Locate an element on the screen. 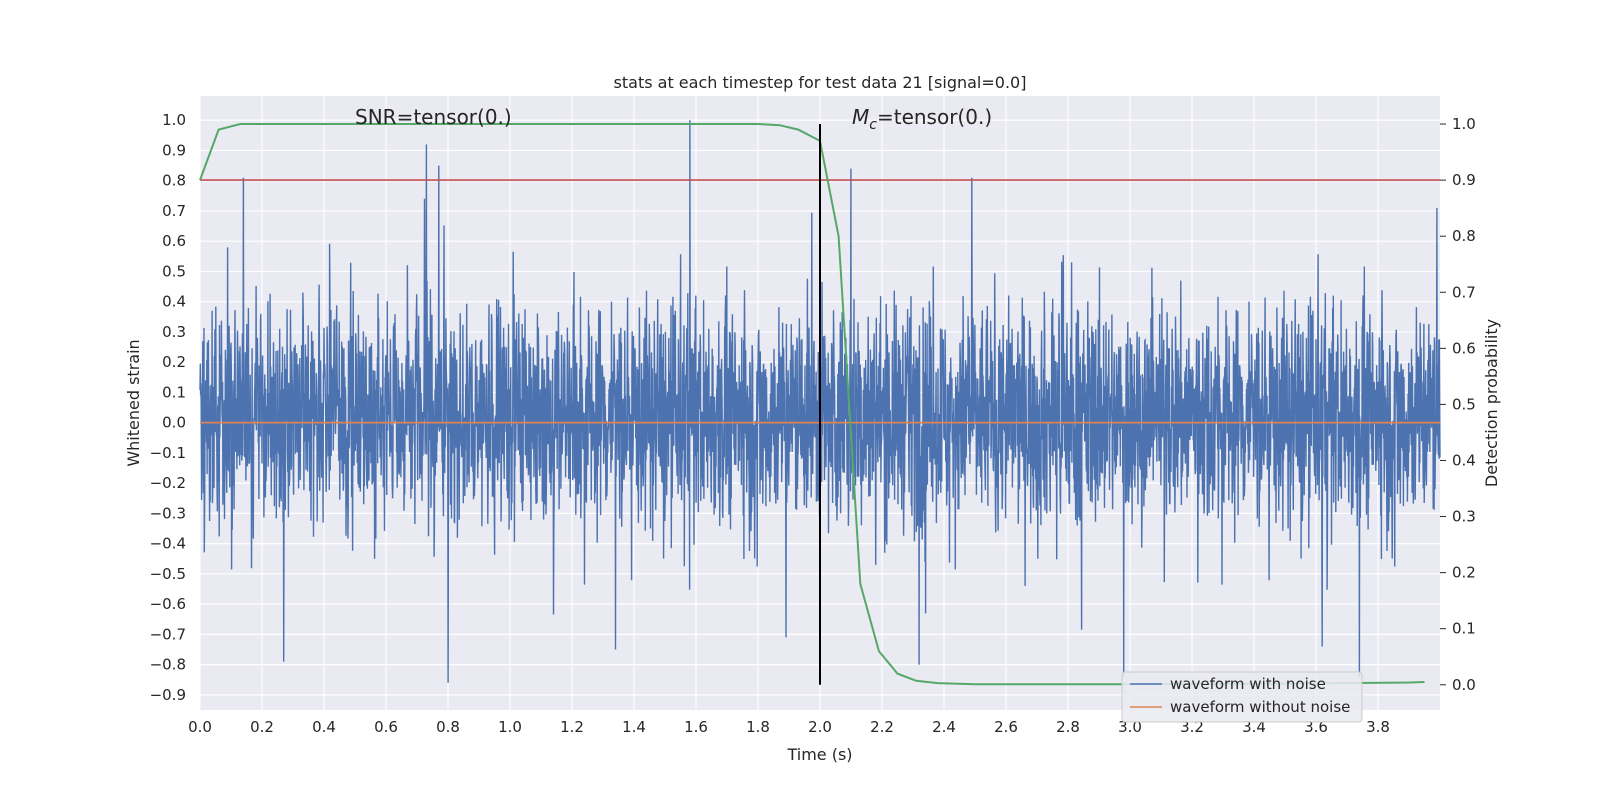 Image resolution: width=1600 pixels, height=800 pixels. x-tick-label: 1.4 is located at coordinates (634, 727).